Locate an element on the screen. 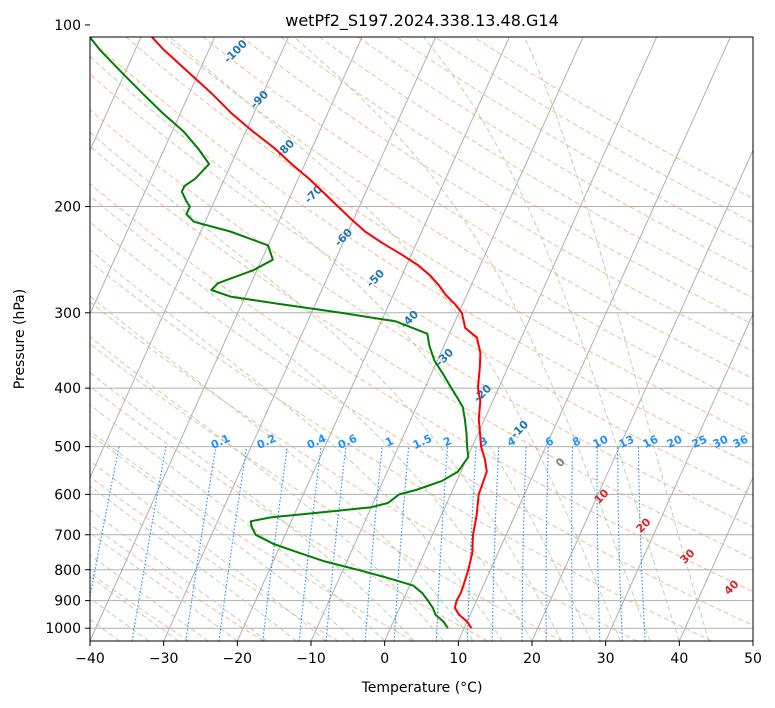  mixing-ratio-label: 36 is located at coordinates (741, 442).